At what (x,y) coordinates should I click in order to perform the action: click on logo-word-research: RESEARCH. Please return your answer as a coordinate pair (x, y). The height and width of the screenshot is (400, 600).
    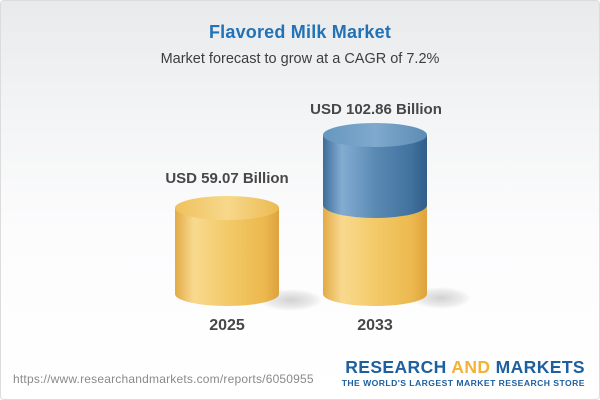
    Looking at the image, I should click on (396, 366).